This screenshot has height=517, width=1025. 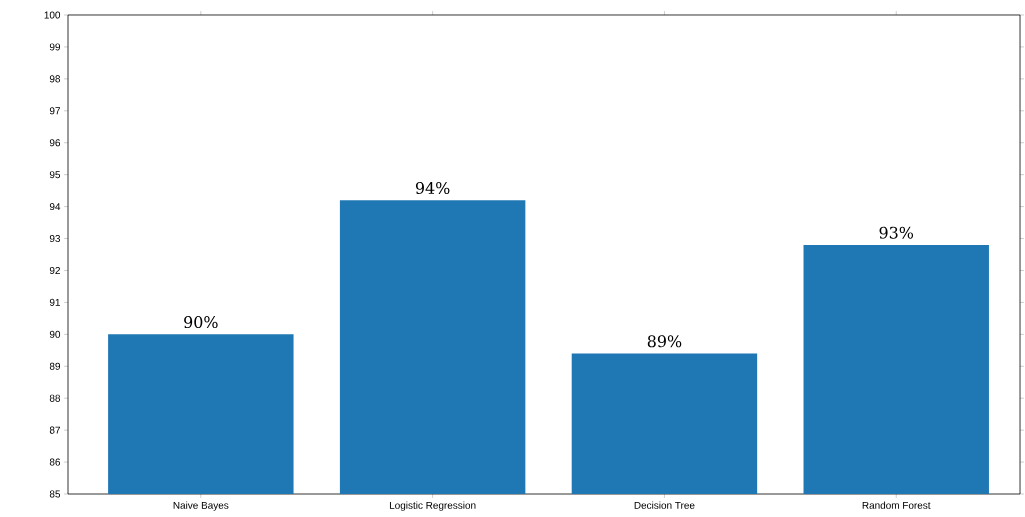 What do you see at coordinates (54, 270) in the screenshot?
I see `y-tick-label: 92` at bounding box center [54, 270].